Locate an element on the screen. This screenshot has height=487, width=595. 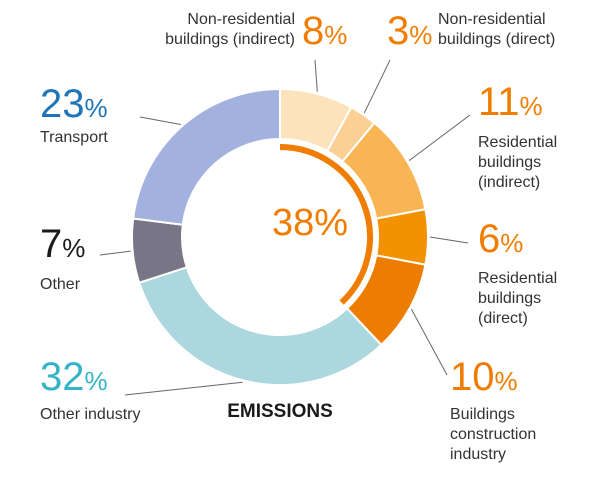
slice-other-industry is located at coordinates (260, 326).